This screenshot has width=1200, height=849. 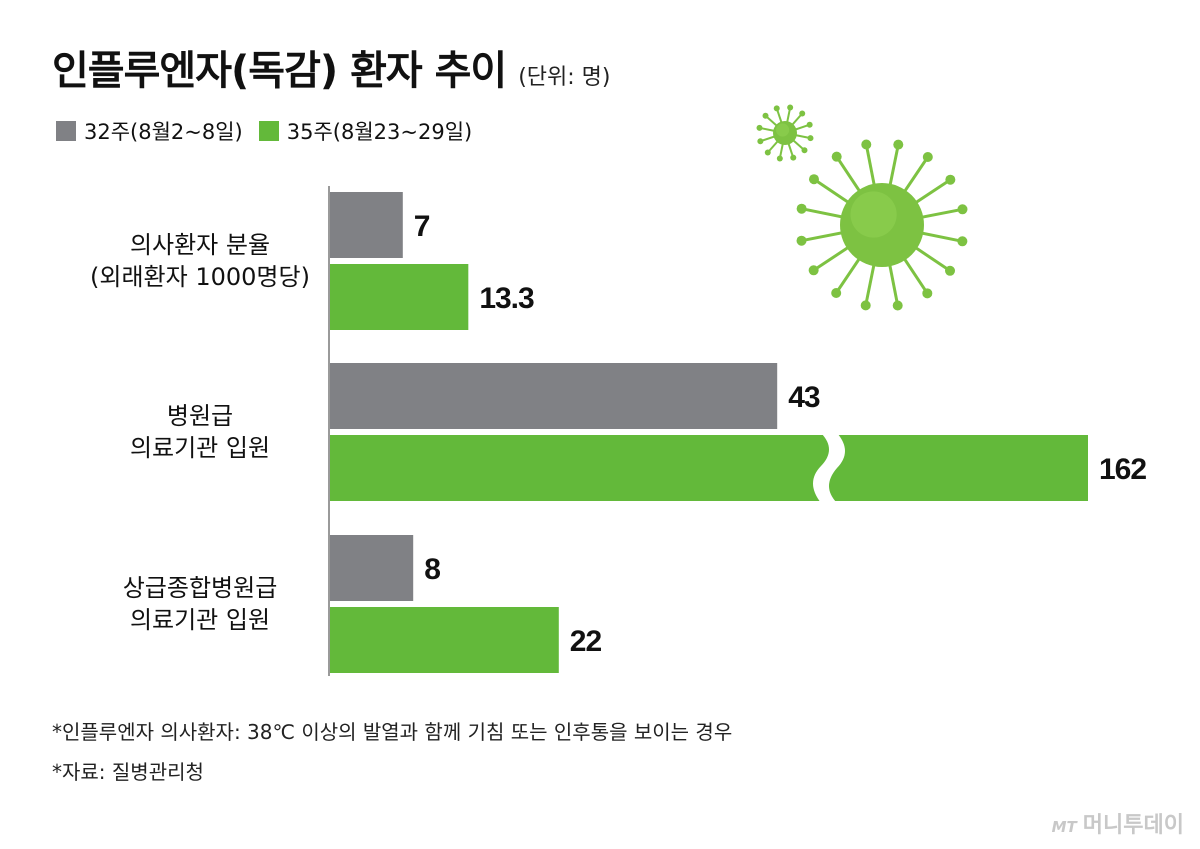 What do you see at coordinates (379, 132) in the screenshot?
I see `legend-label-series2: 35주(8월23~29일)` at bounding box center [379, 132].